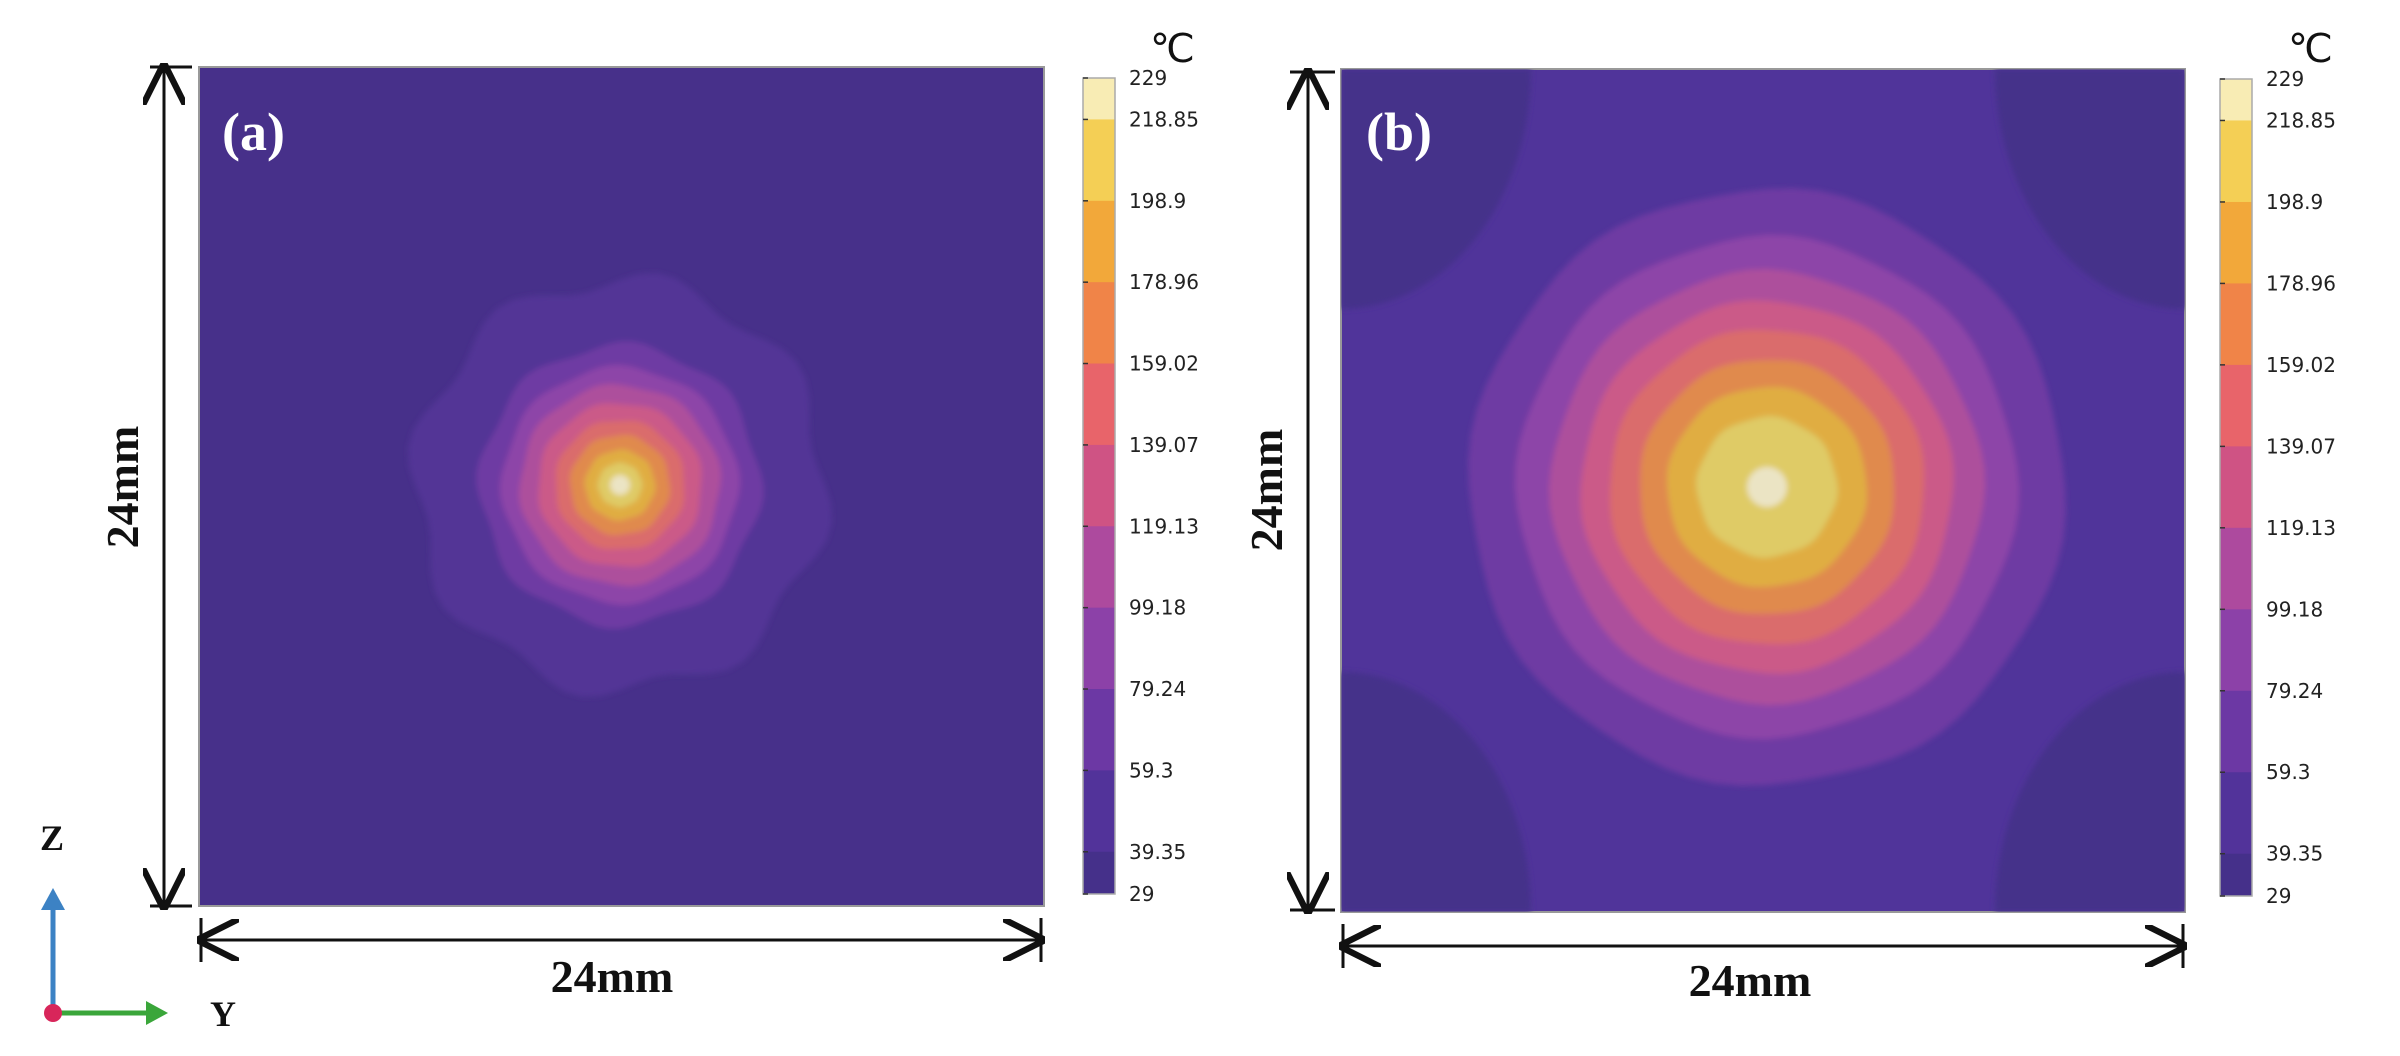  What do you see at coordinates (1750, 980) in the screenshot?
I see `width-label-b: 24mm` at bounding box center [1750, 980].